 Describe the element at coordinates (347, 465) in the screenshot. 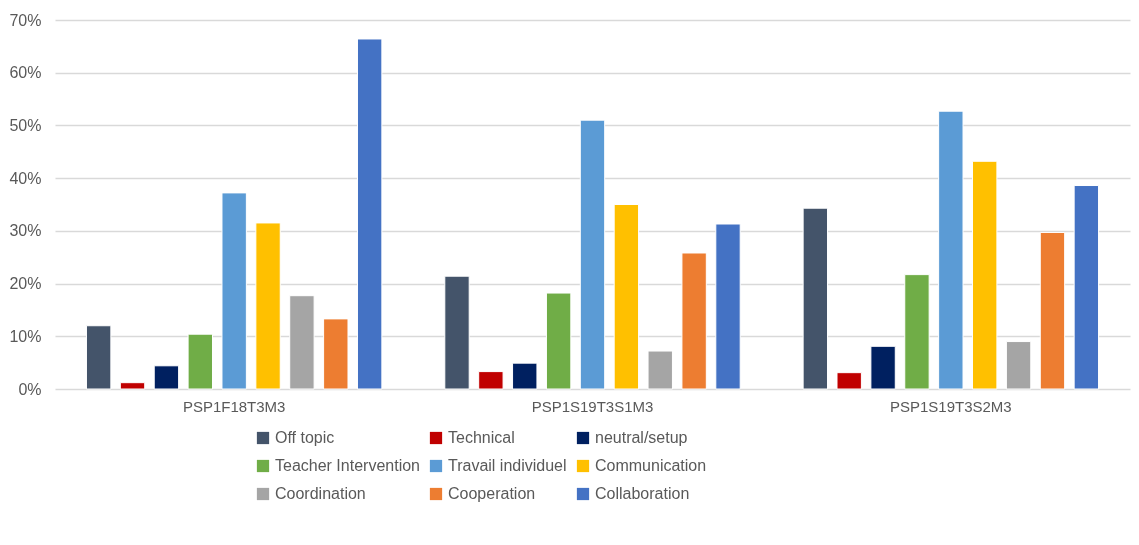

I see `legend-label: Teacher Intervention` at that location.